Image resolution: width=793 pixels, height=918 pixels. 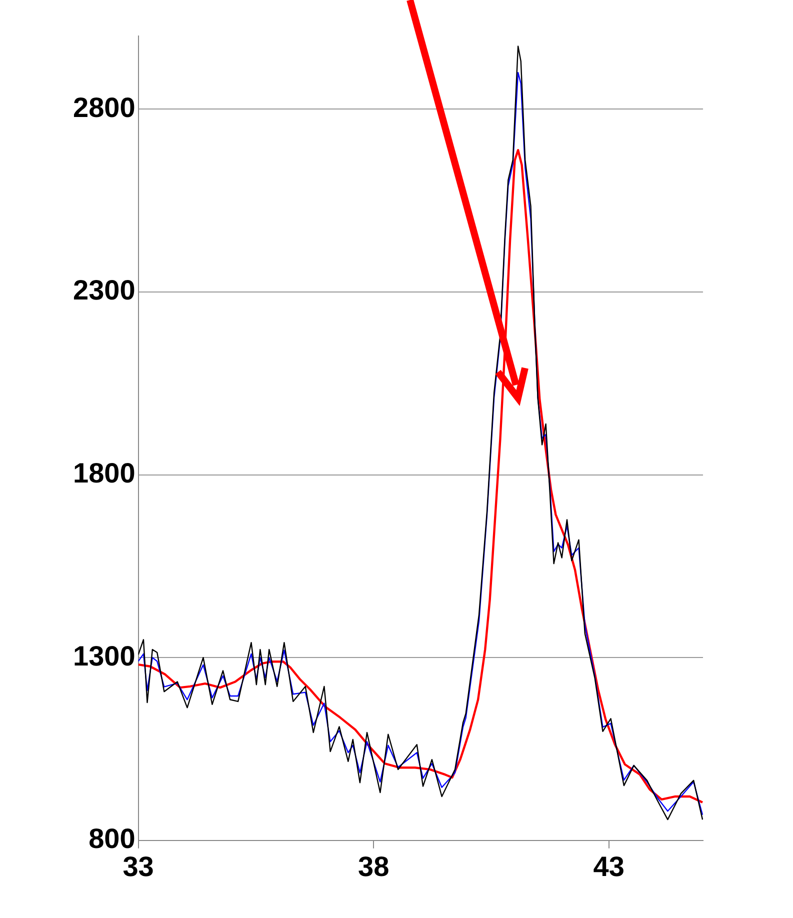 I want to click on x-tick-label: 38, so click(x=374, y=866).